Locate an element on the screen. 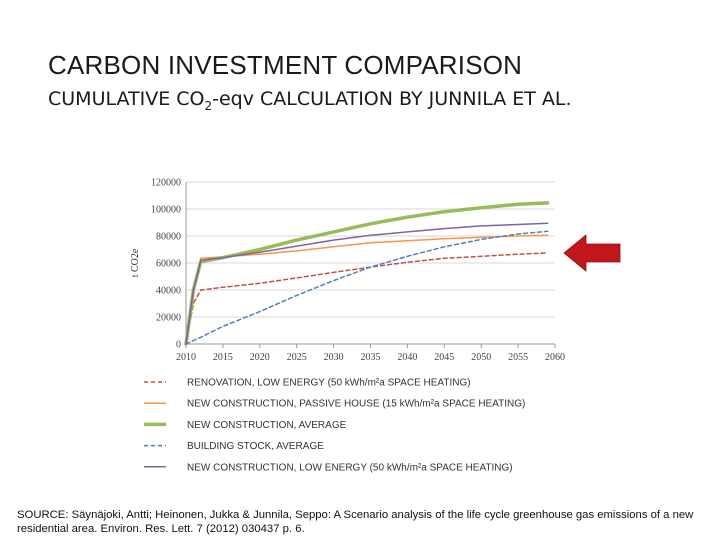  legend-label: BUILDING STOCK, AVERAGE is located at coordinates (255, 446).